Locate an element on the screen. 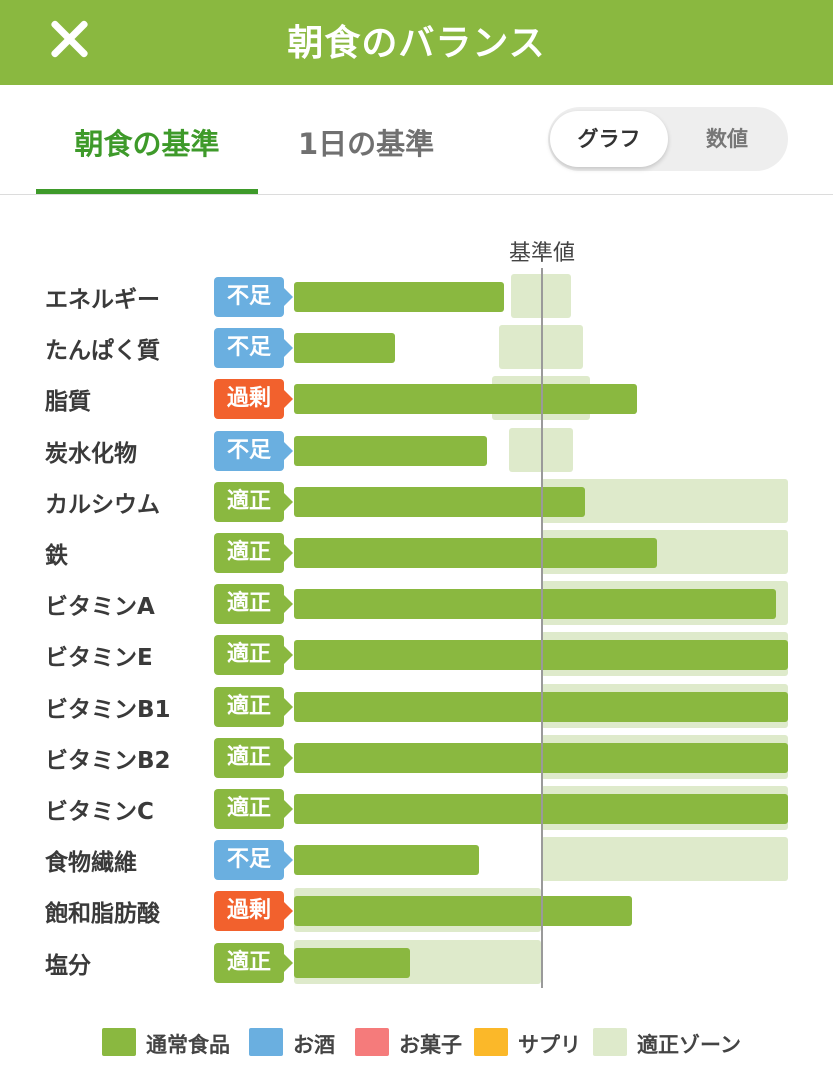 This screenshot has height=1080, width=833. nutrient-label: ビタミンE is located at coordinates (99, 658).